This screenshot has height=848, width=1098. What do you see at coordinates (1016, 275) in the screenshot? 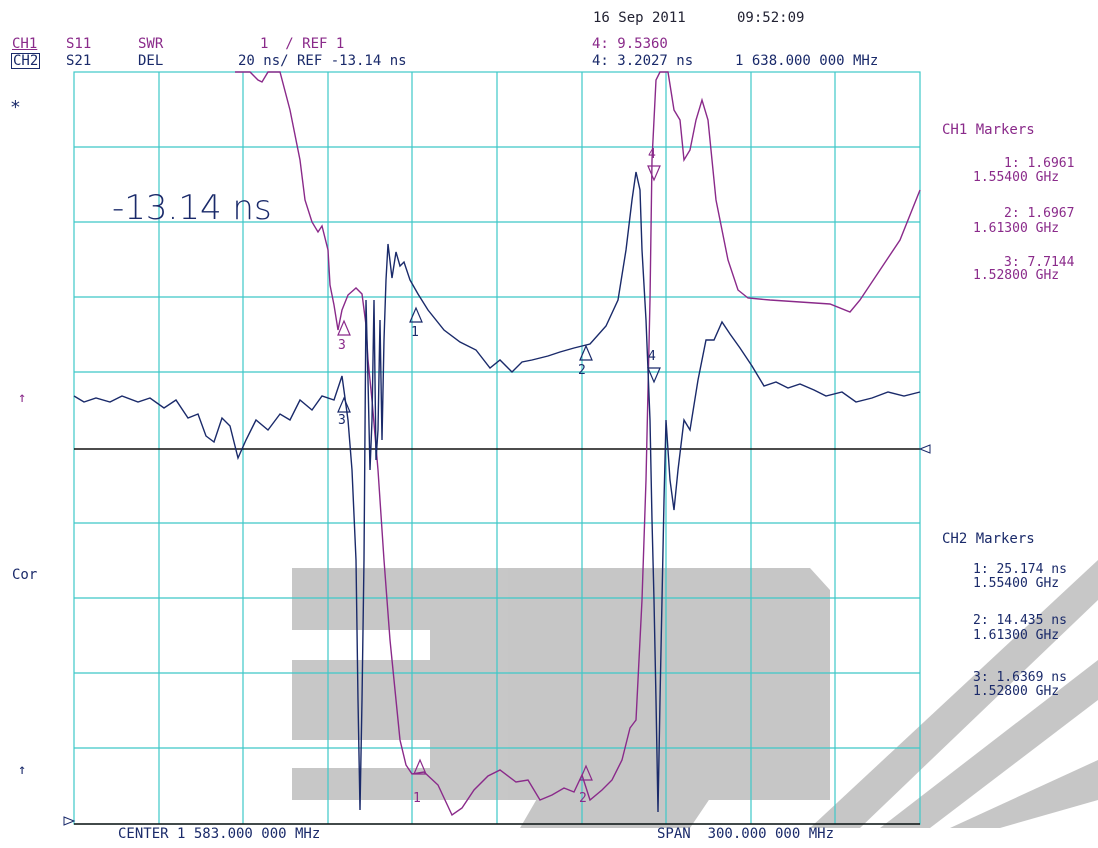
I see `ch1-marker-3-freq: 1.52800 GHz` at bounding box center [1016, 275].